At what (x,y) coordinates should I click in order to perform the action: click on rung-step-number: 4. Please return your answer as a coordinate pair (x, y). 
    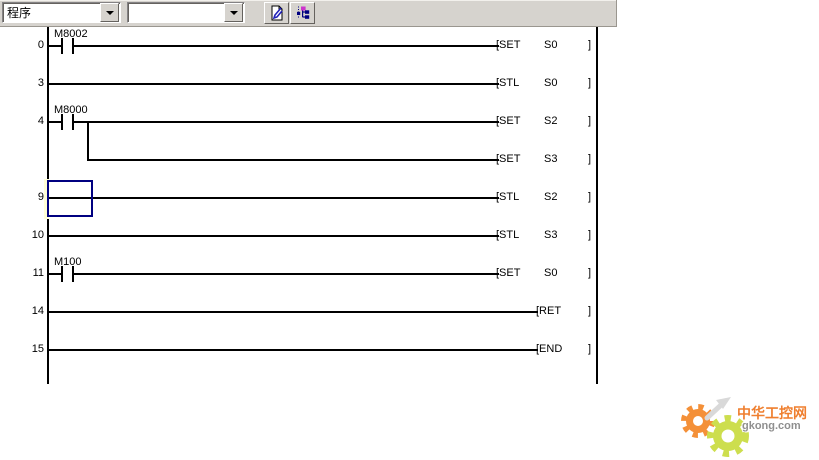
    Looking at the image, I should click on (40, 121).